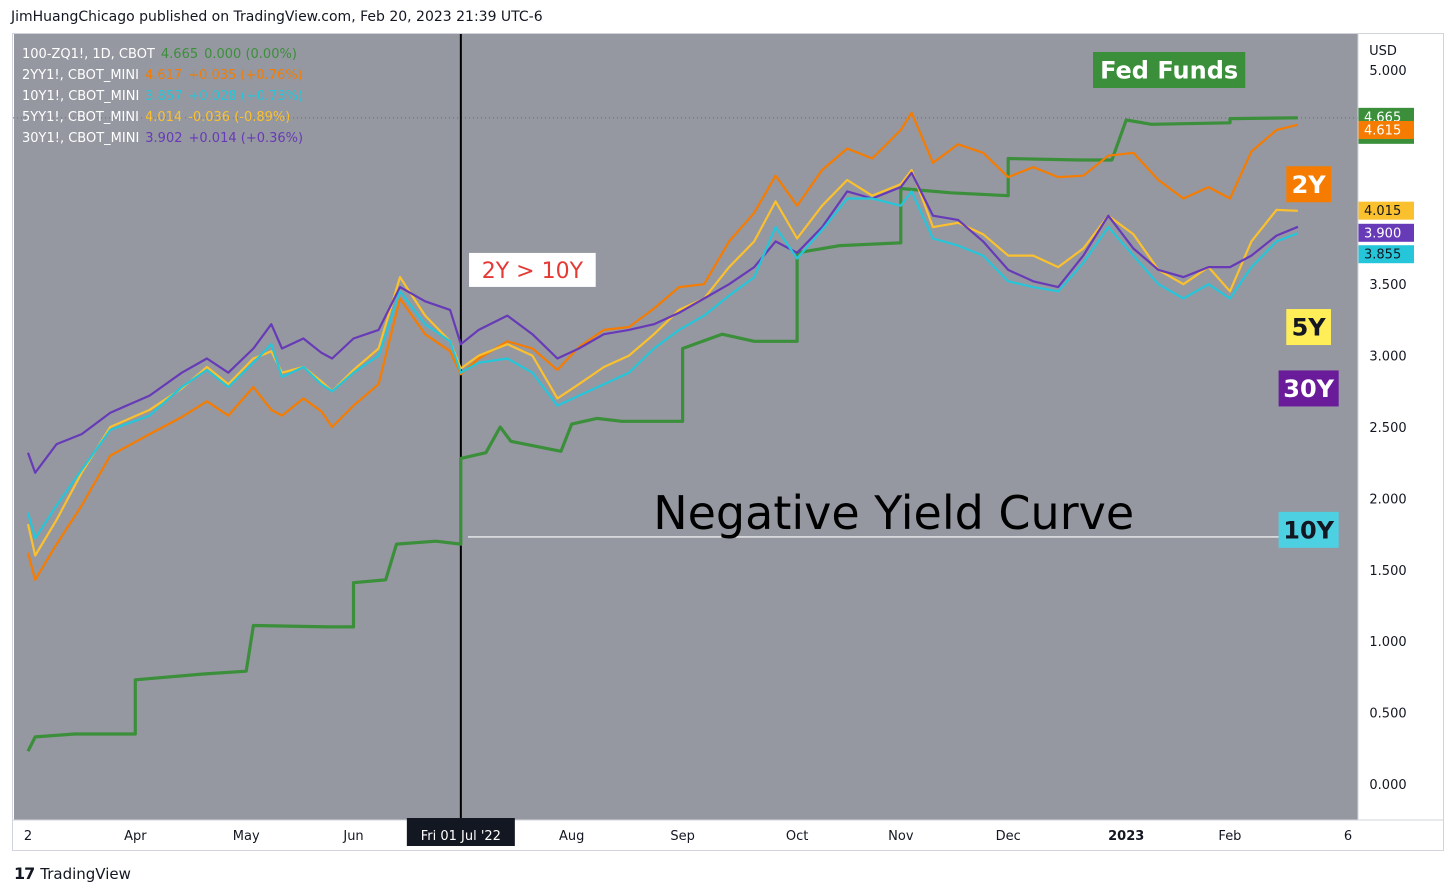  I want to click on time-axis, so click(728, 835).